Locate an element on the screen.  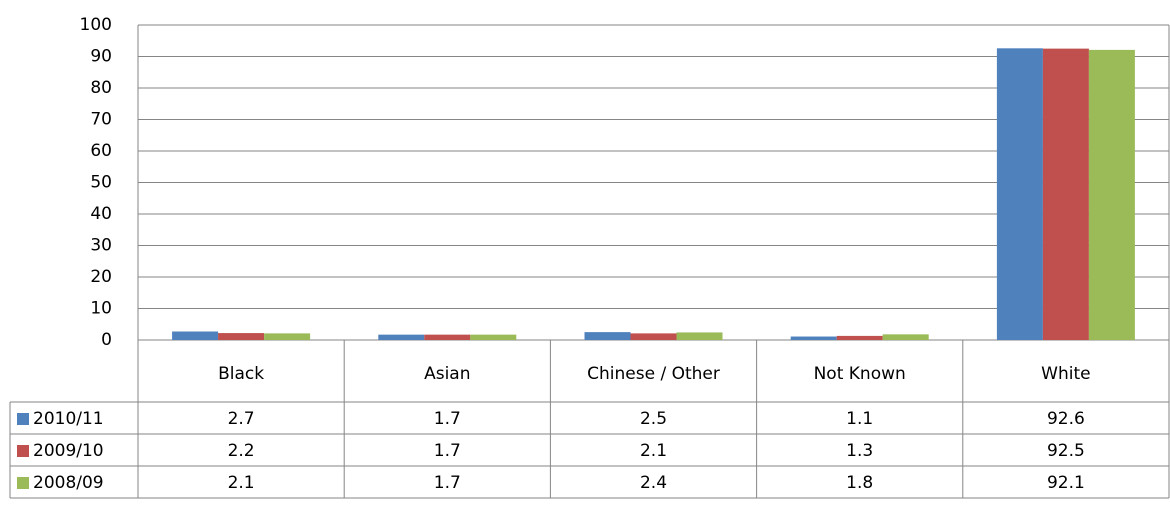
y-tick-label: 90 is located at coordinates (101, 57).